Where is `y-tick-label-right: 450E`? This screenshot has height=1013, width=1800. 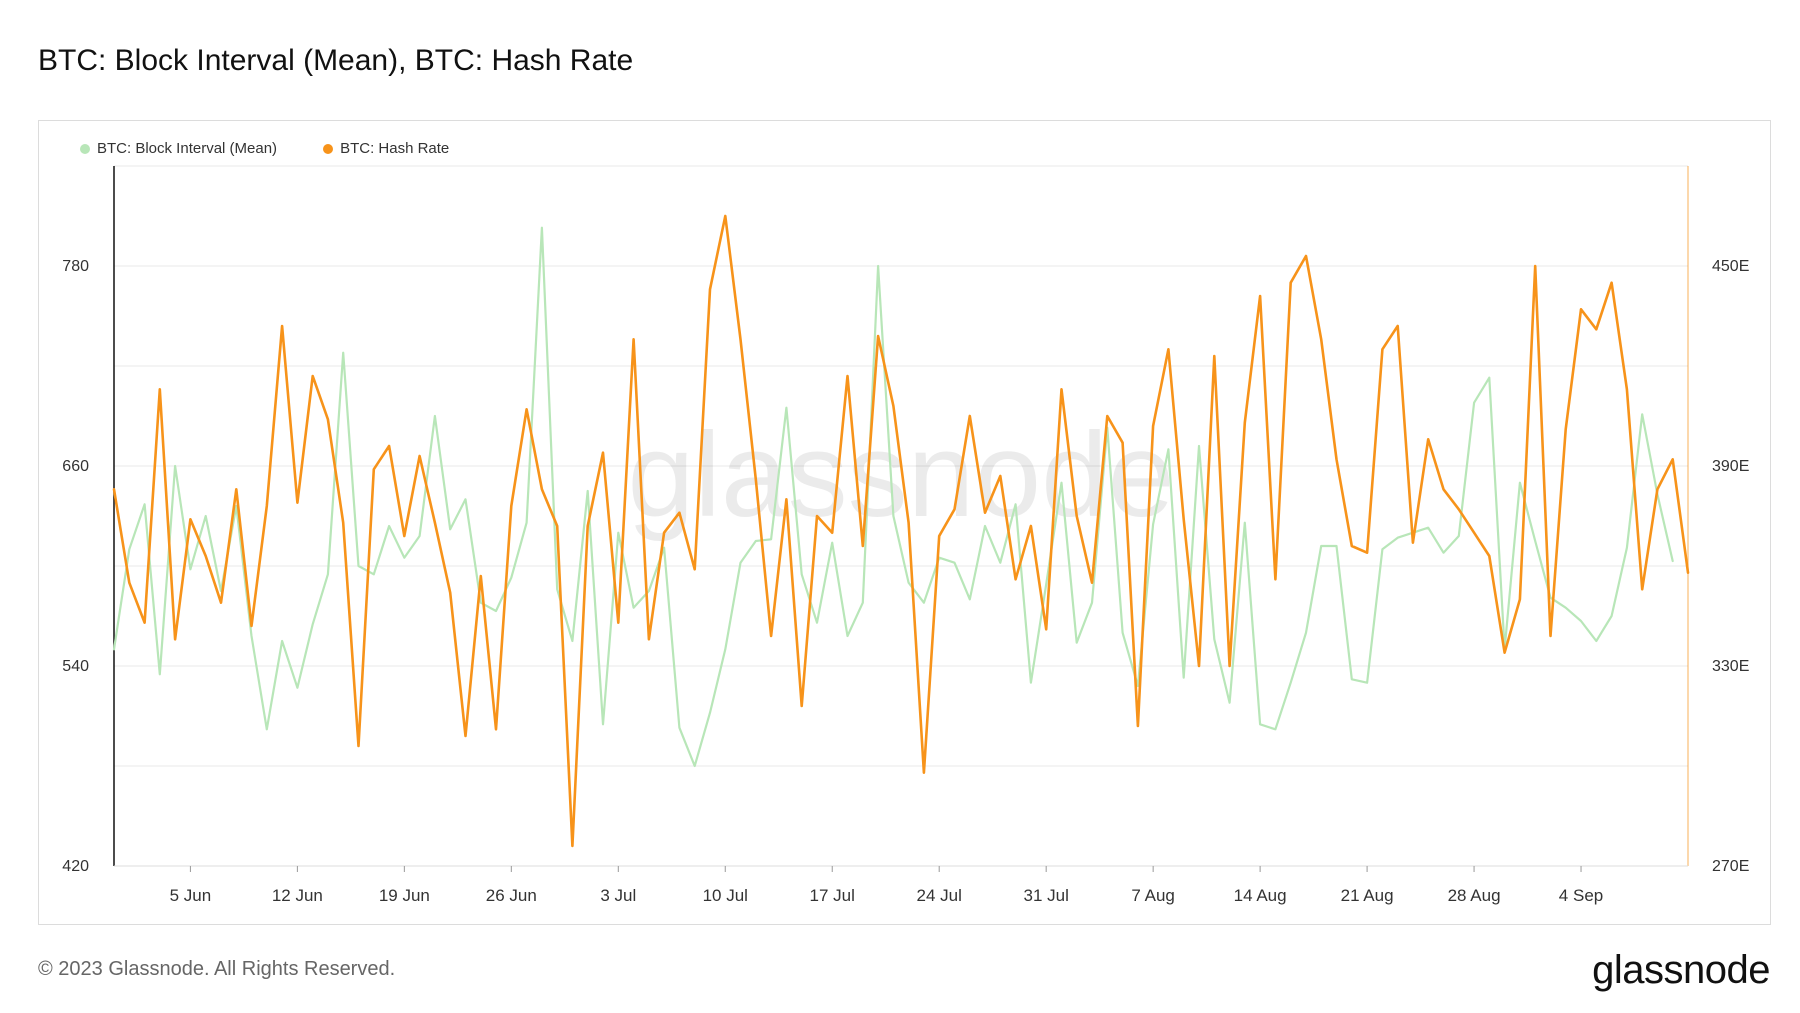
y-tick-label-right: 450E is located at coordinates (1730, 266).